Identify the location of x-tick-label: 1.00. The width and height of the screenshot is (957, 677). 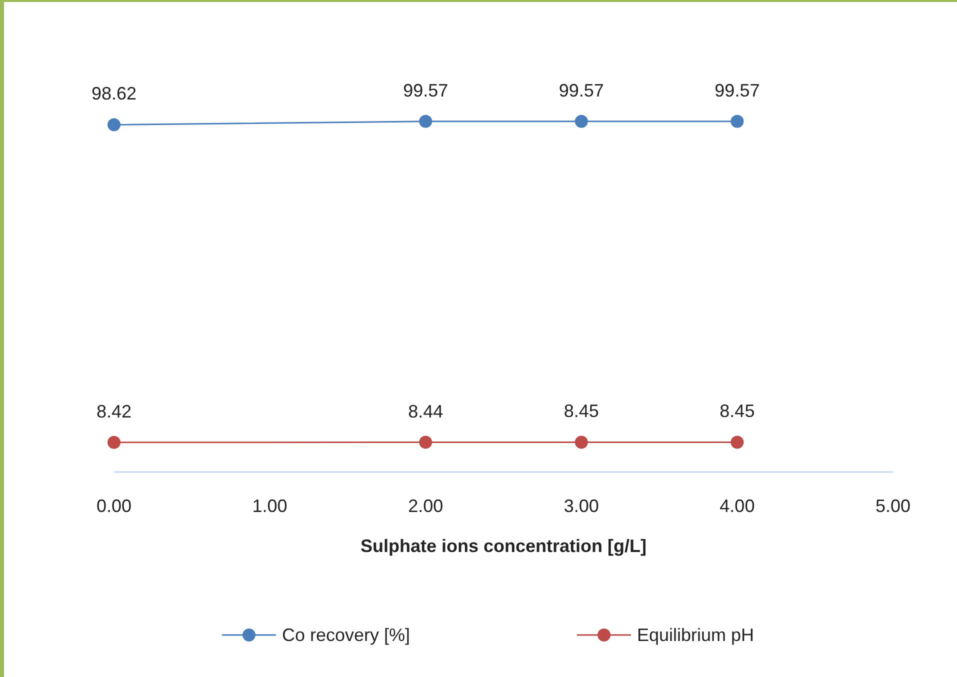
(270, 506).